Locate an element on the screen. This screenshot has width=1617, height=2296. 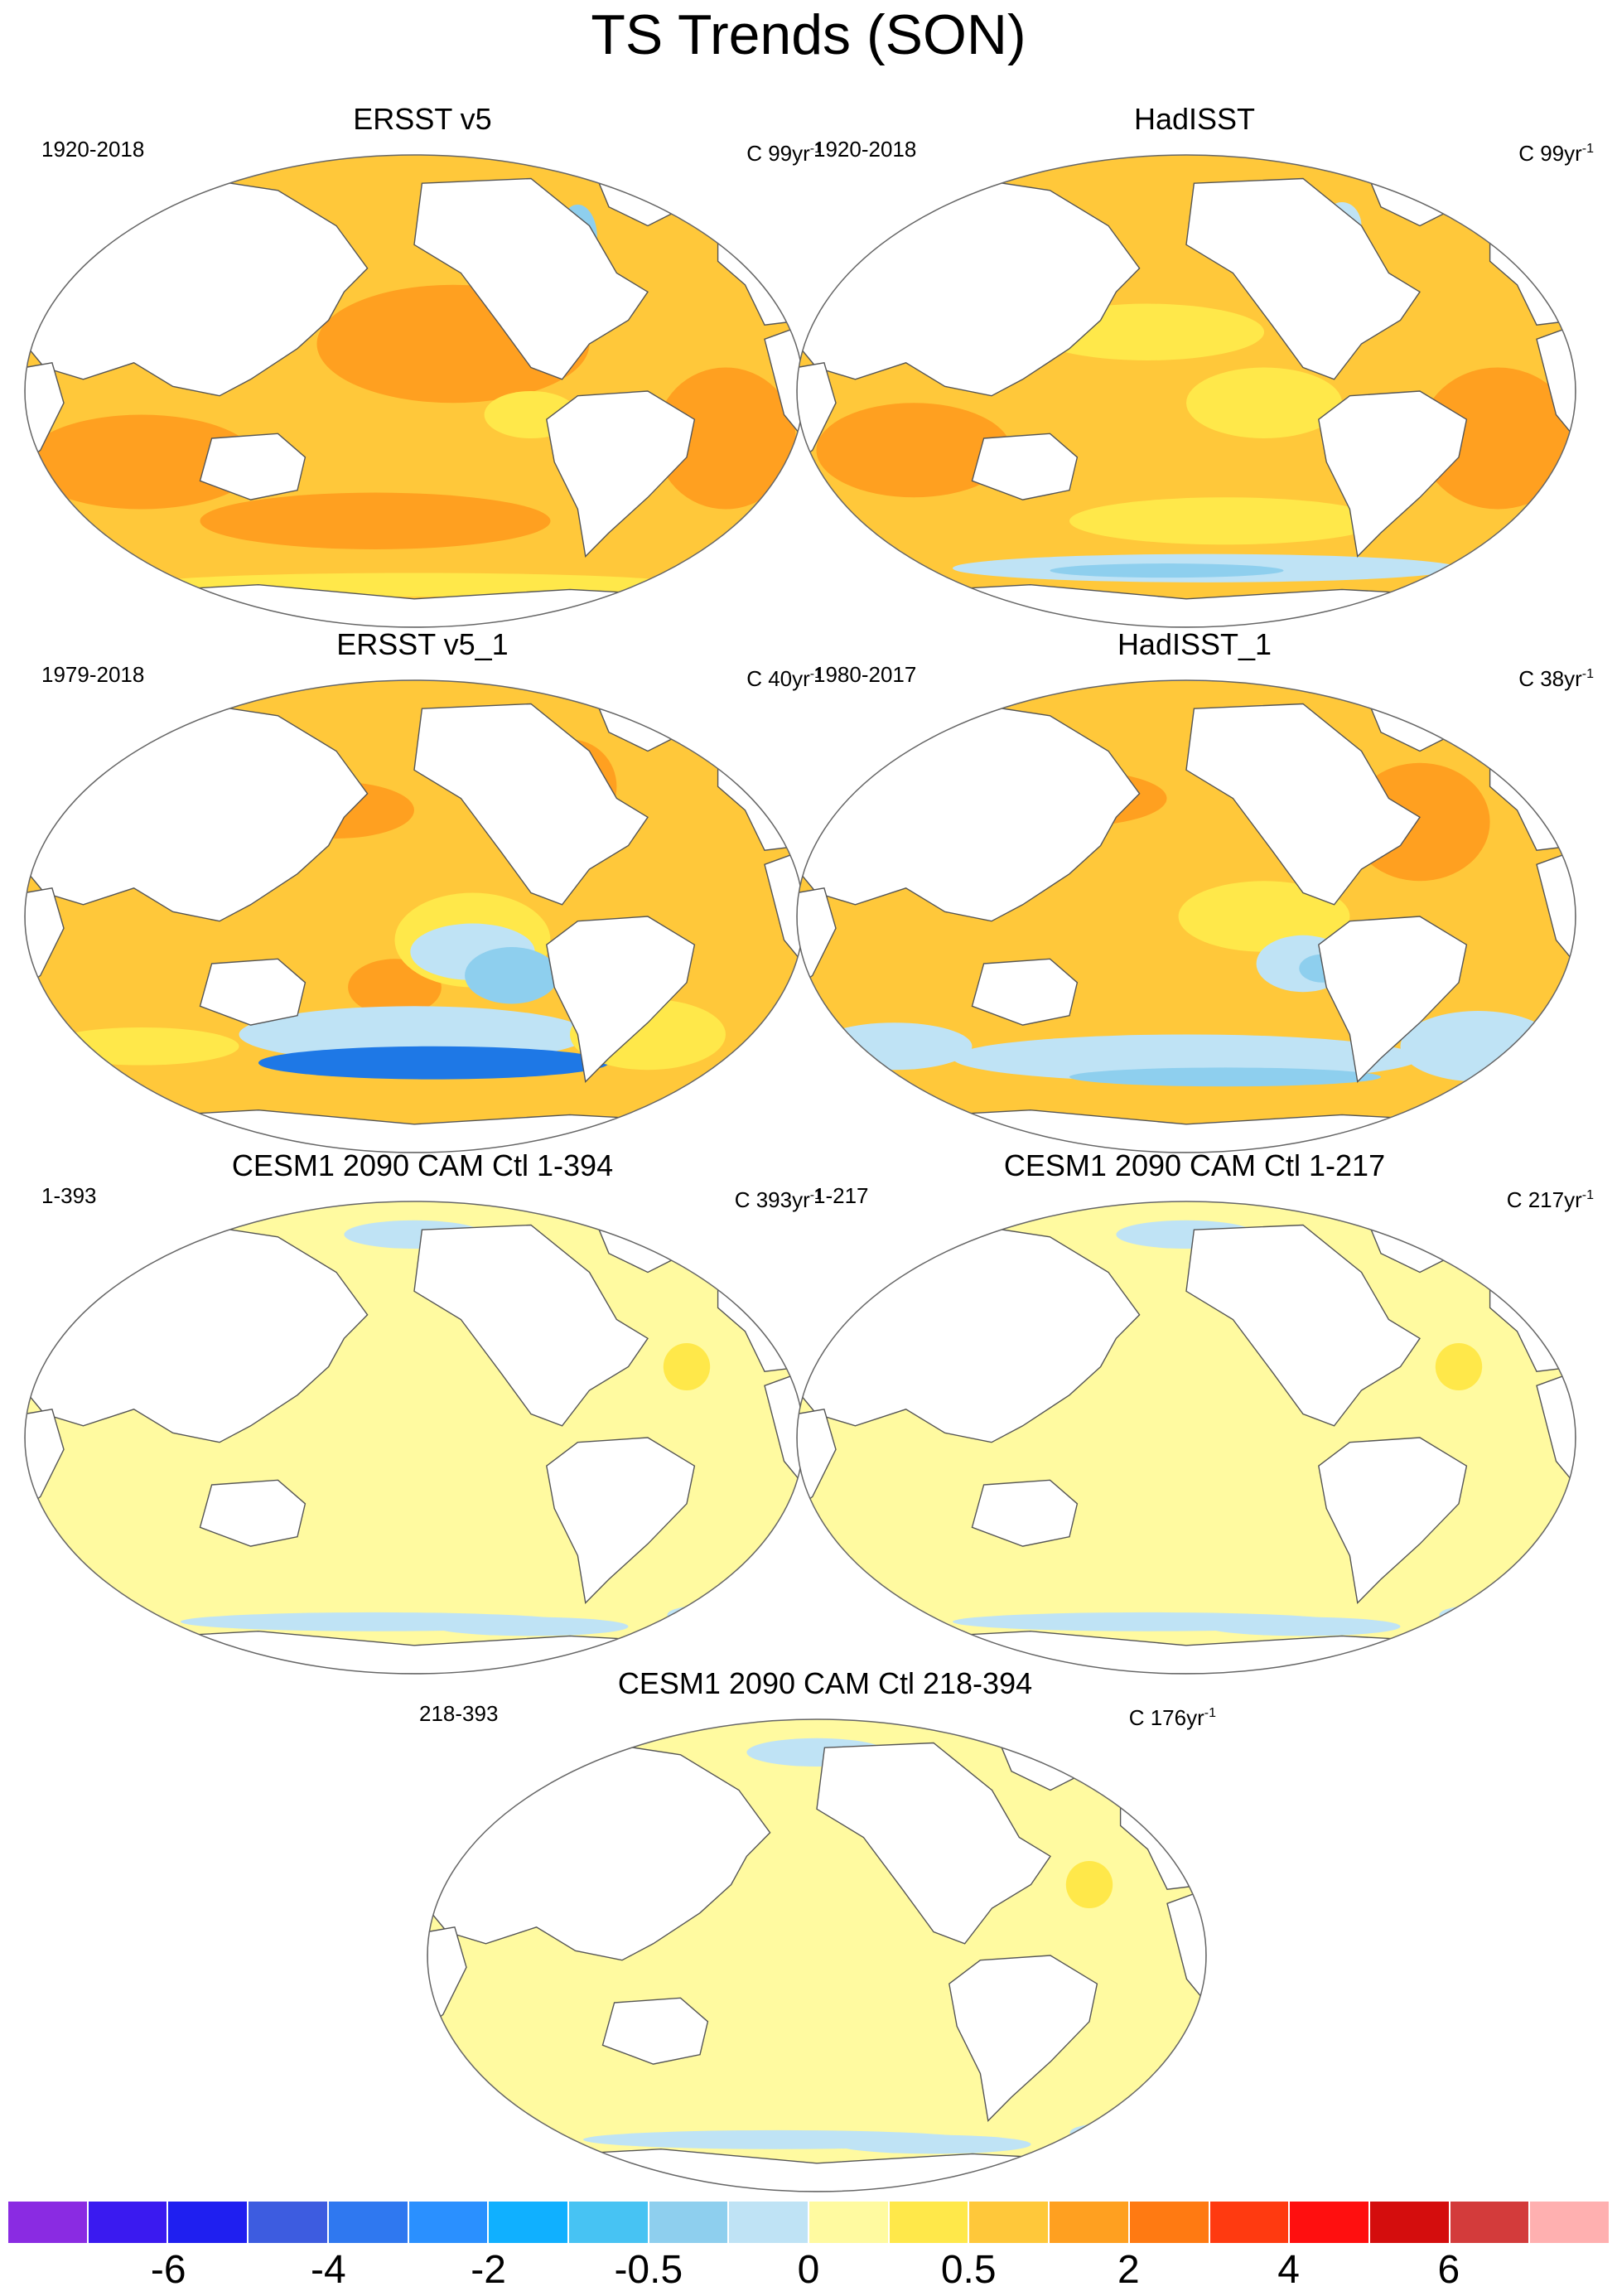
map-panel: ERSST v5 1920-2018 C 99yr-1 is located at coordinates (422, 366).